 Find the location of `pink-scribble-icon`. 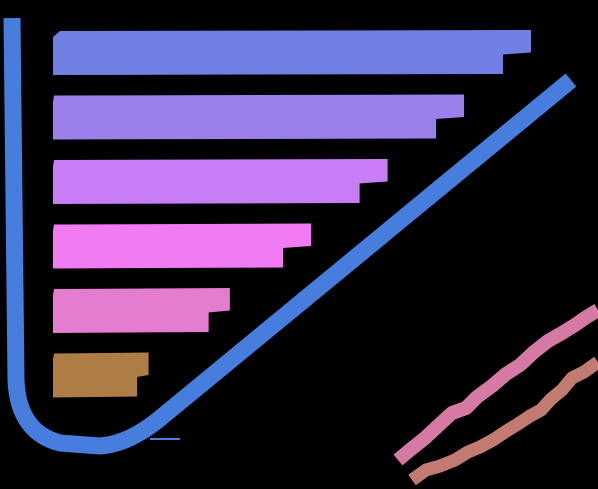

pink-scribble-icon is located at coordinates (495, 385).